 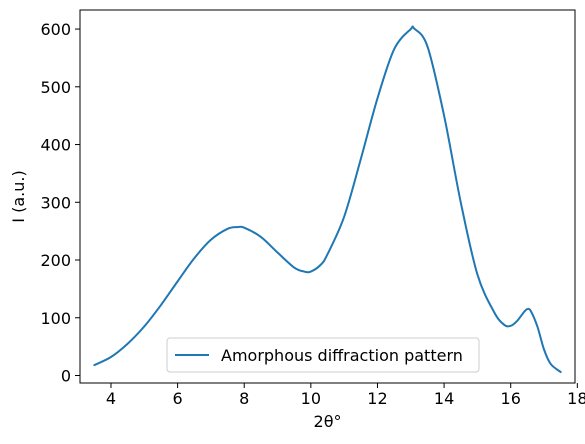 What do you see at coordinates (444, 398) in the screenshot?
I see `x-tick-label: 14` at bounding box center [444, 398].